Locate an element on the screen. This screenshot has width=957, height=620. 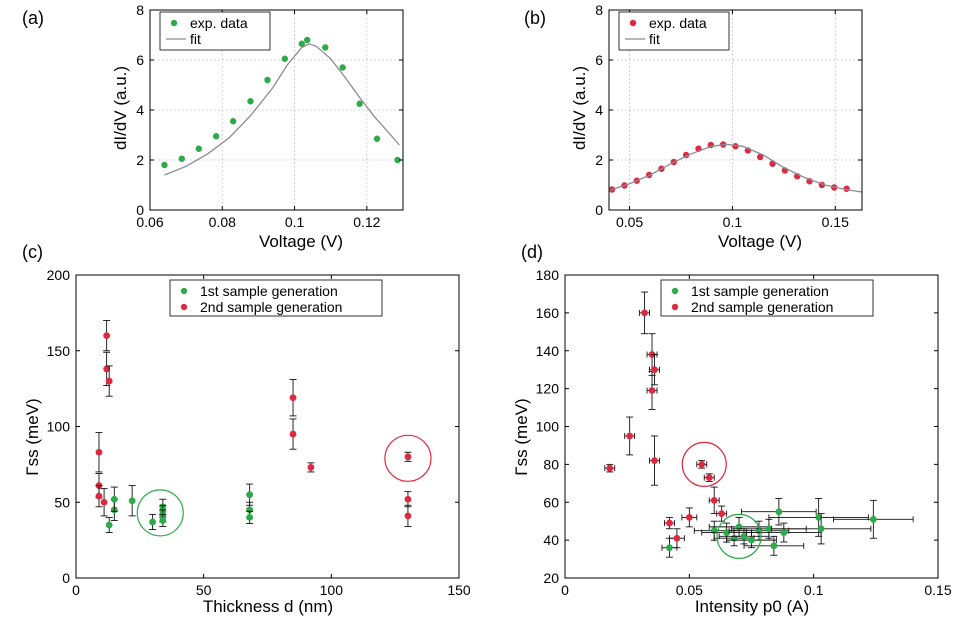
panel-d-y-tick-label: 120 is located at coordinates (548, 389).